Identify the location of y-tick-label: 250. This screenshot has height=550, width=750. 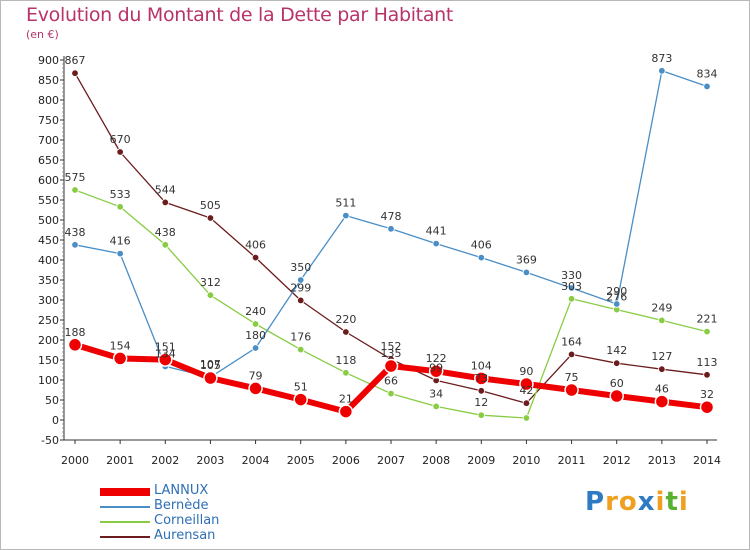
(48, 320).